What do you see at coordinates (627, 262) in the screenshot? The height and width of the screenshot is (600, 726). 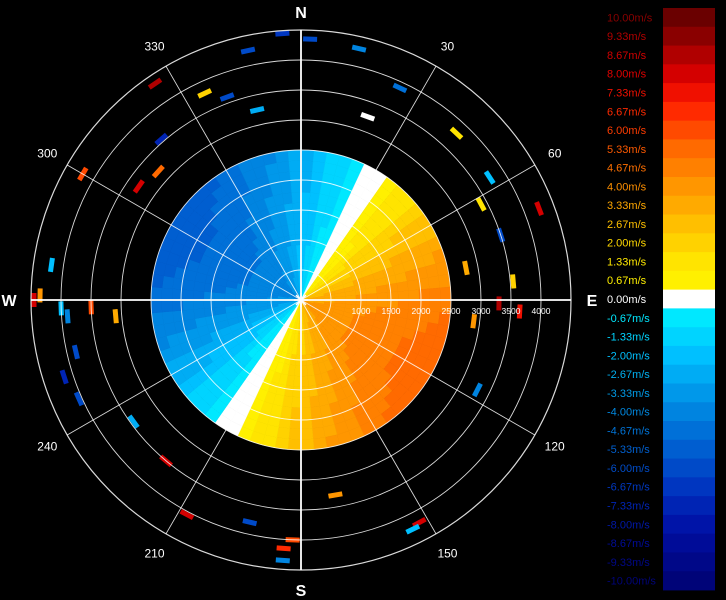 I see `colorbar-label: 1.33m/s` at bounding box center [627, 262].